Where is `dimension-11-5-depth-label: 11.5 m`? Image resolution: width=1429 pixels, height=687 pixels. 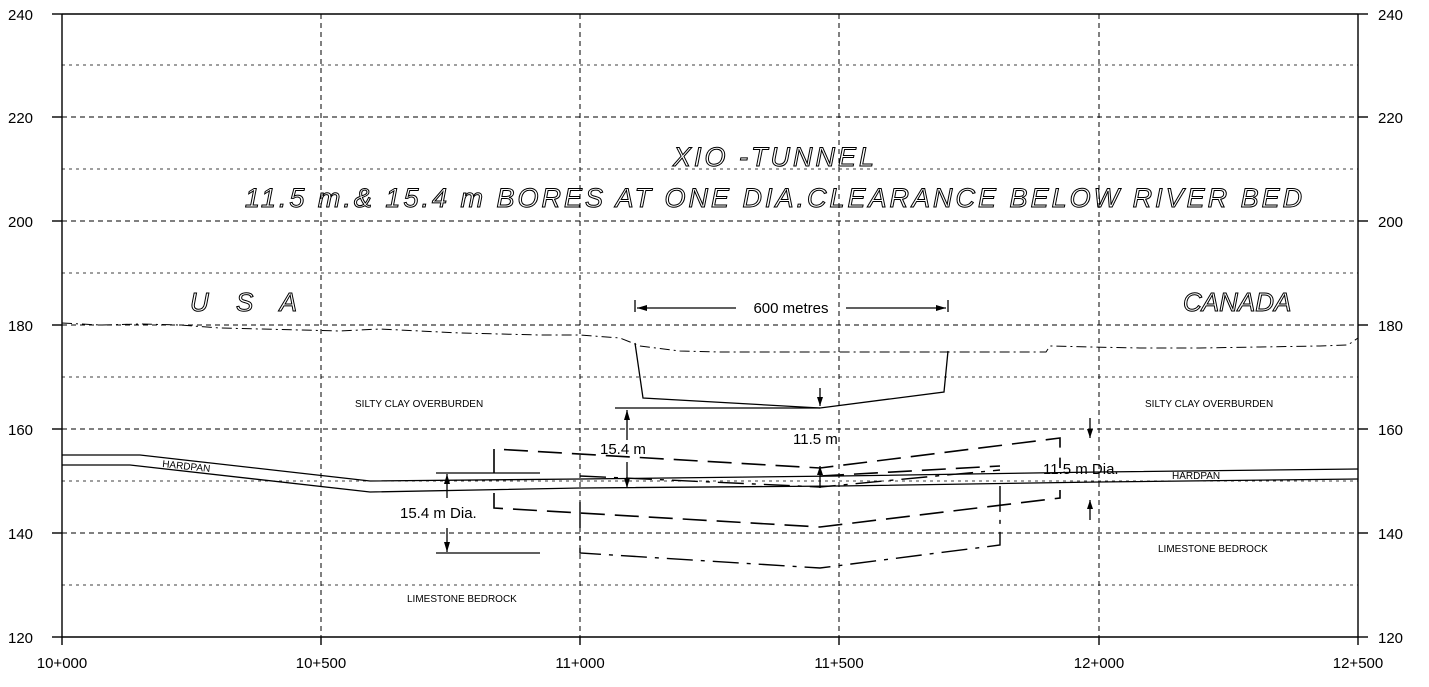
dimension-11-5-depth-label: 11.5 m is located at coordinates (815, 439).